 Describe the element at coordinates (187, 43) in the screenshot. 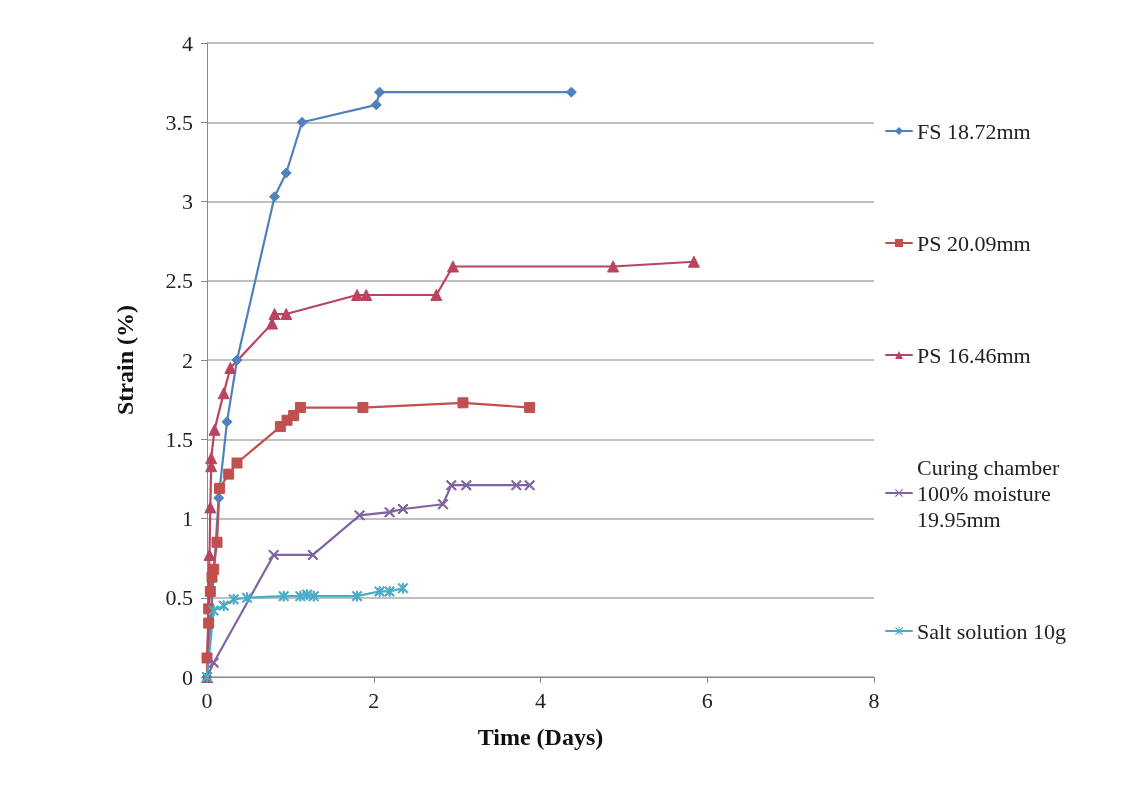

I see `y-tick-label: 4` at that location.